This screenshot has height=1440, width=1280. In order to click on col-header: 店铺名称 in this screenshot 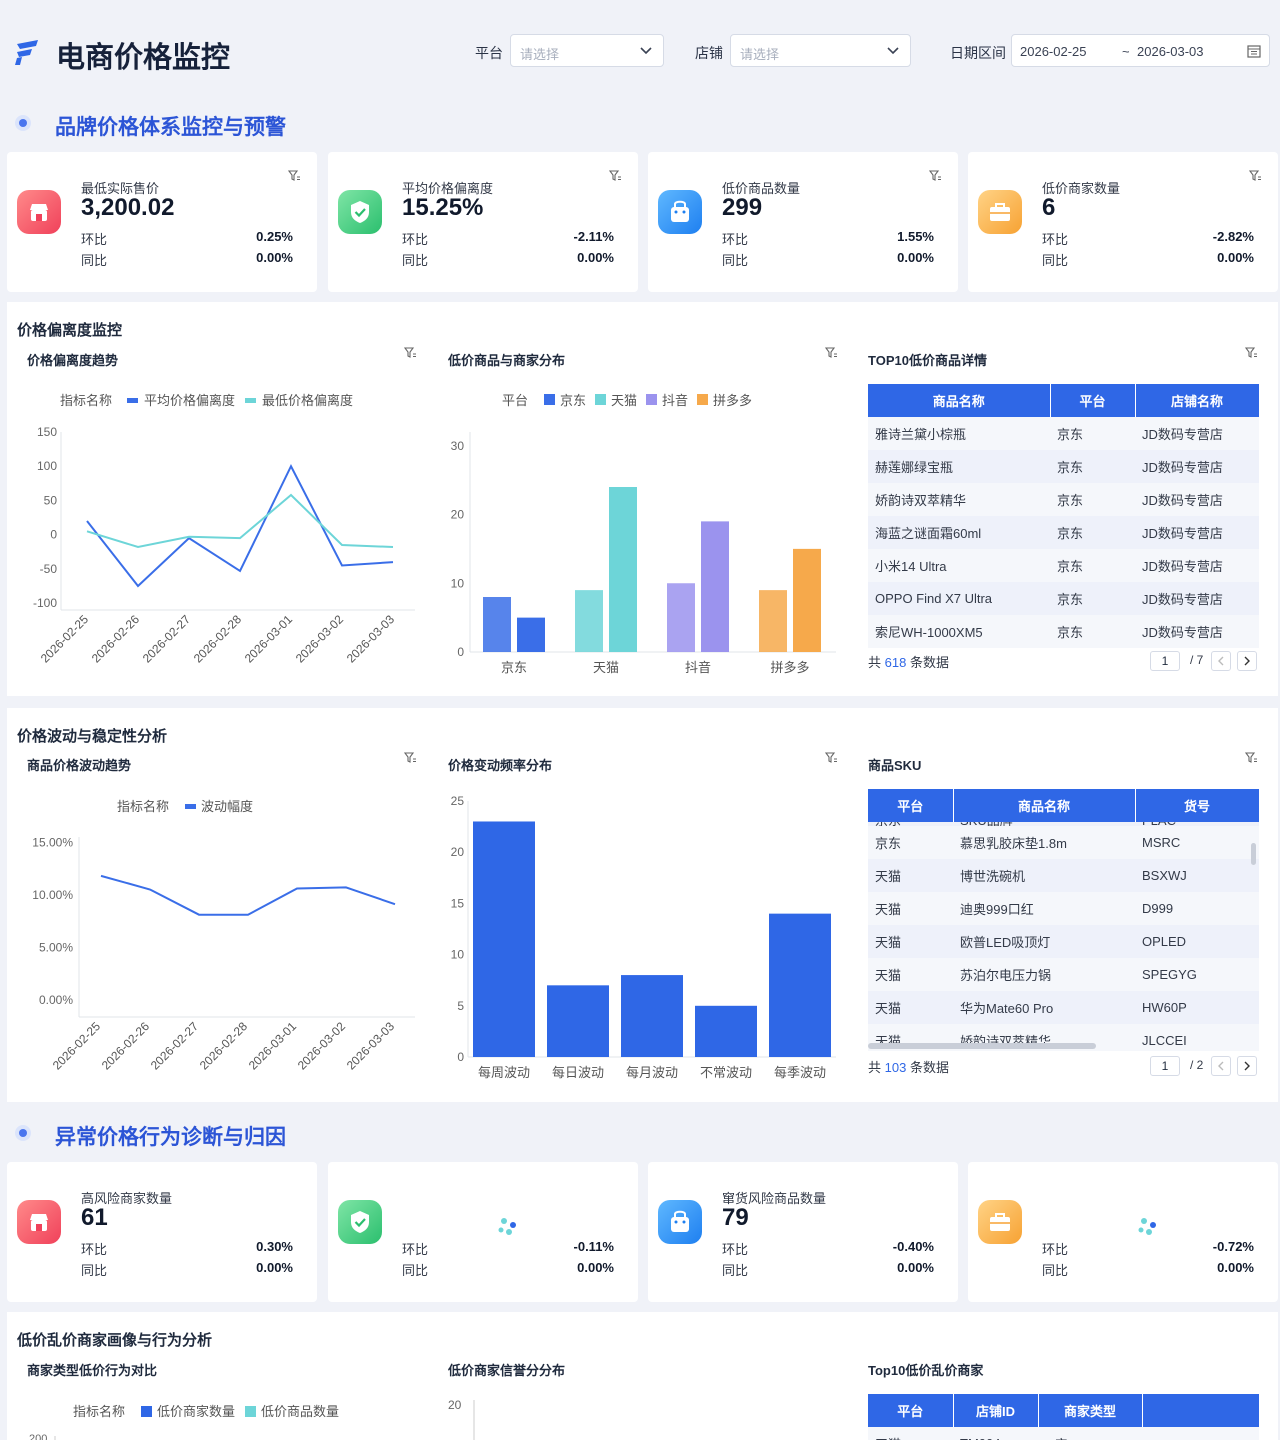, I will do `click(1197, 400)`.